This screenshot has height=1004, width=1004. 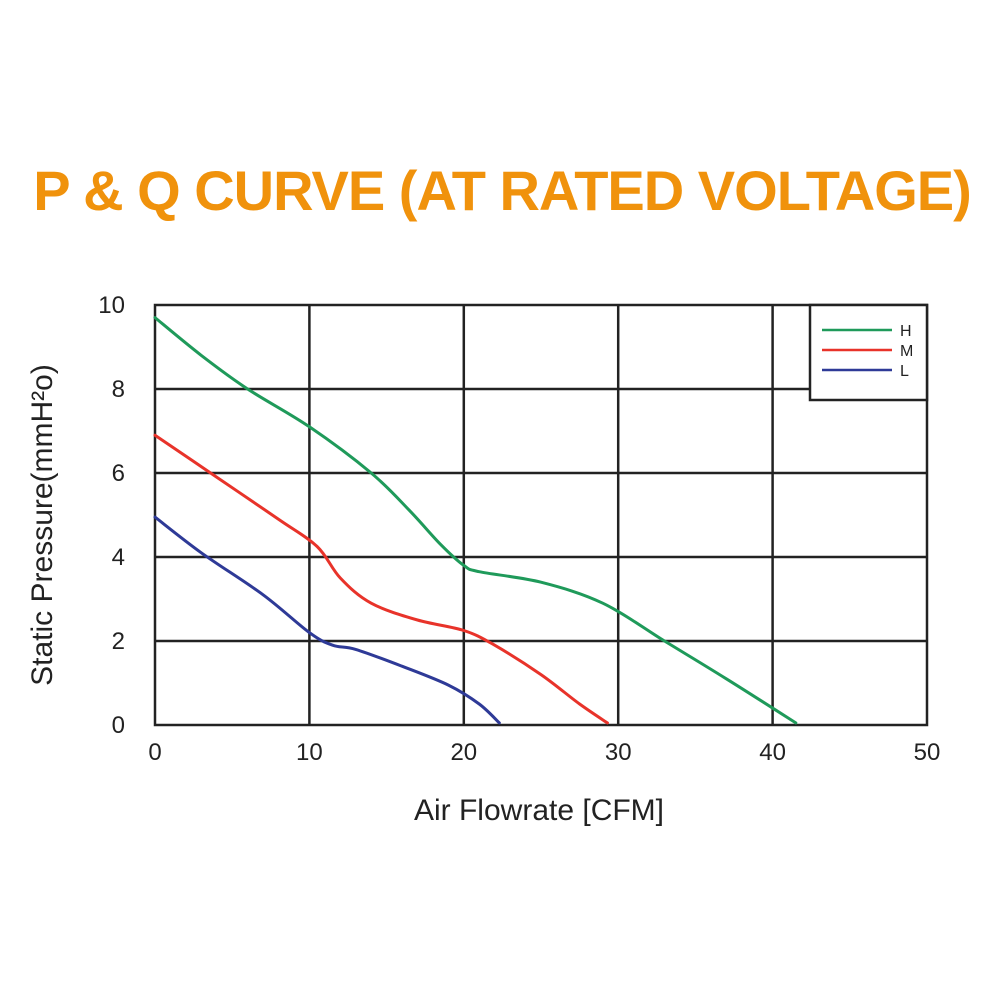 What do you see at coordinates (118, 389) in the screenshot?
I see `y-tick-label: 8` at bounding box center [118, 389].